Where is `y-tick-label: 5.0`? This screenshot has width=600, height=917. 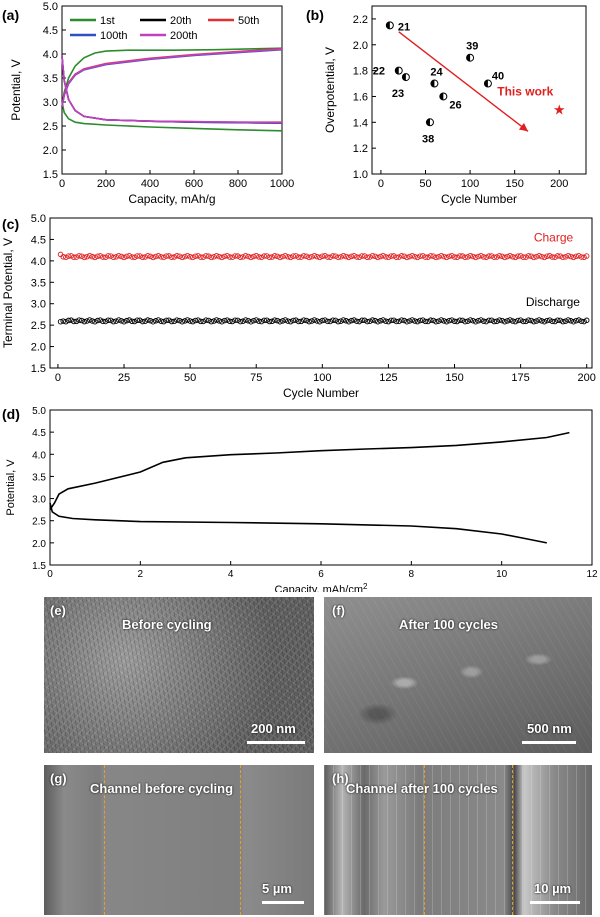
y-tick-label: 5.0 is located at coordinates (39, 411).